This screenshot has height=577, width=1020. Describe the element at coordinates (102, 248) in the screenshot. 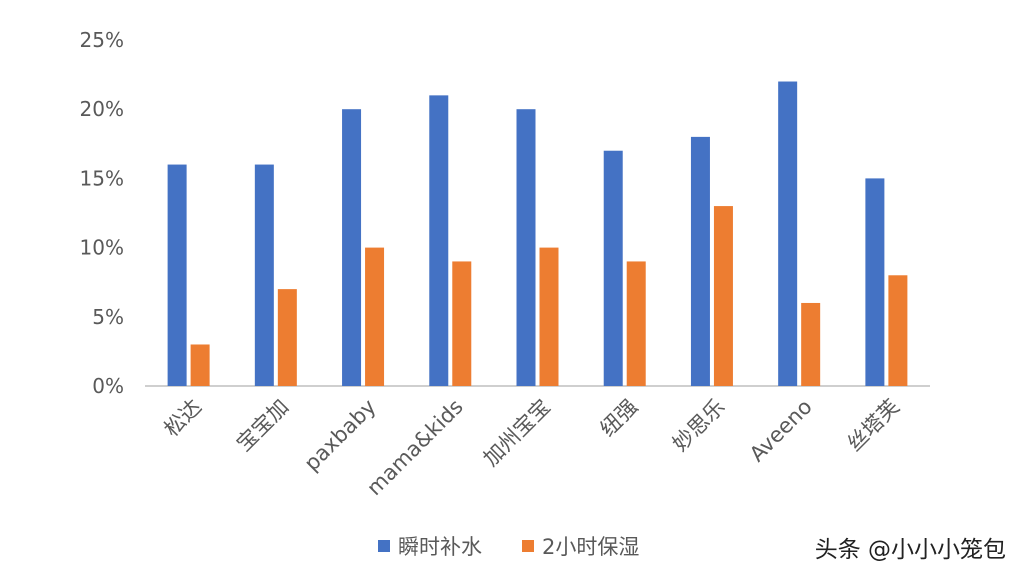

I see `y-tick-label: 10%` at that location.